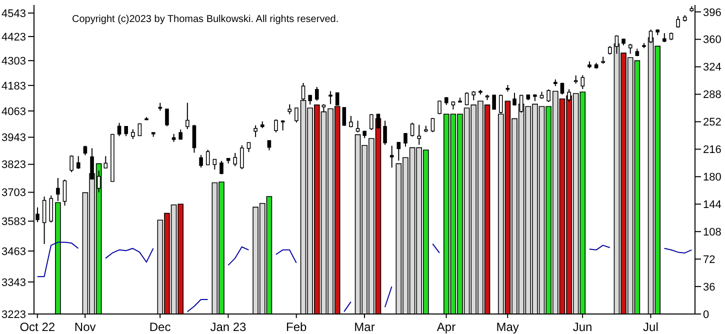 This screenshot has width=725, height=334. Describe the element at coordinates (14, 193) in the screenshot. I see `y-tick-label: 3703` at that location.